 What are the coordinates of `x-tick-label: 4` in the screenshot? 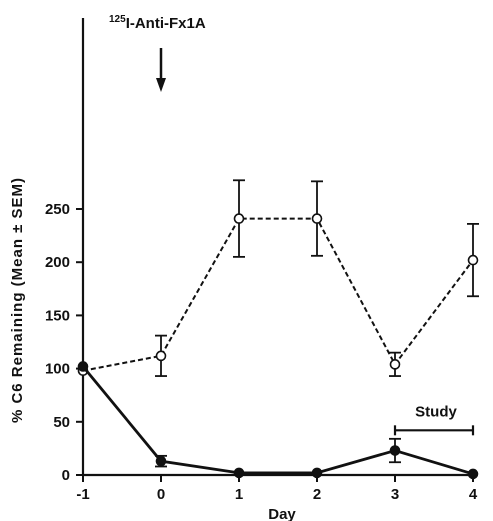 It's located at (473, 494).